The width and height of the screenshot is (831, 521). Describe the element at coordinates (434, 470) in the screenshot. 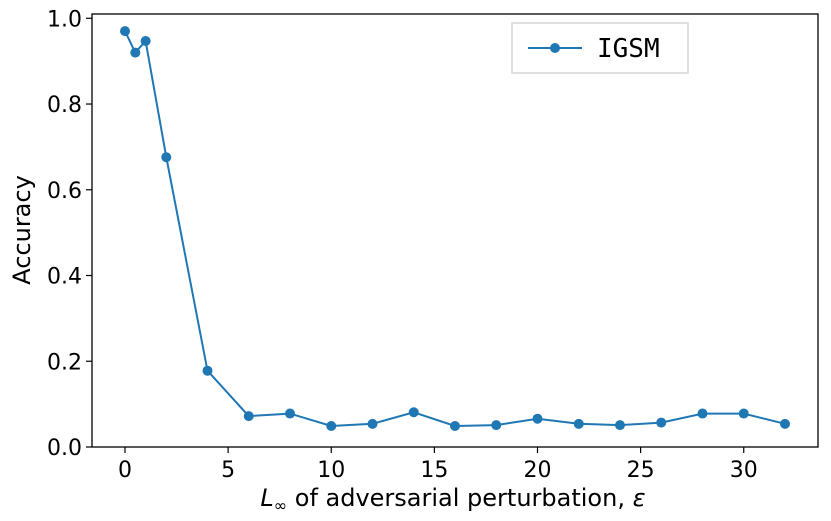

I see `x-tick-label: 15` at that location.